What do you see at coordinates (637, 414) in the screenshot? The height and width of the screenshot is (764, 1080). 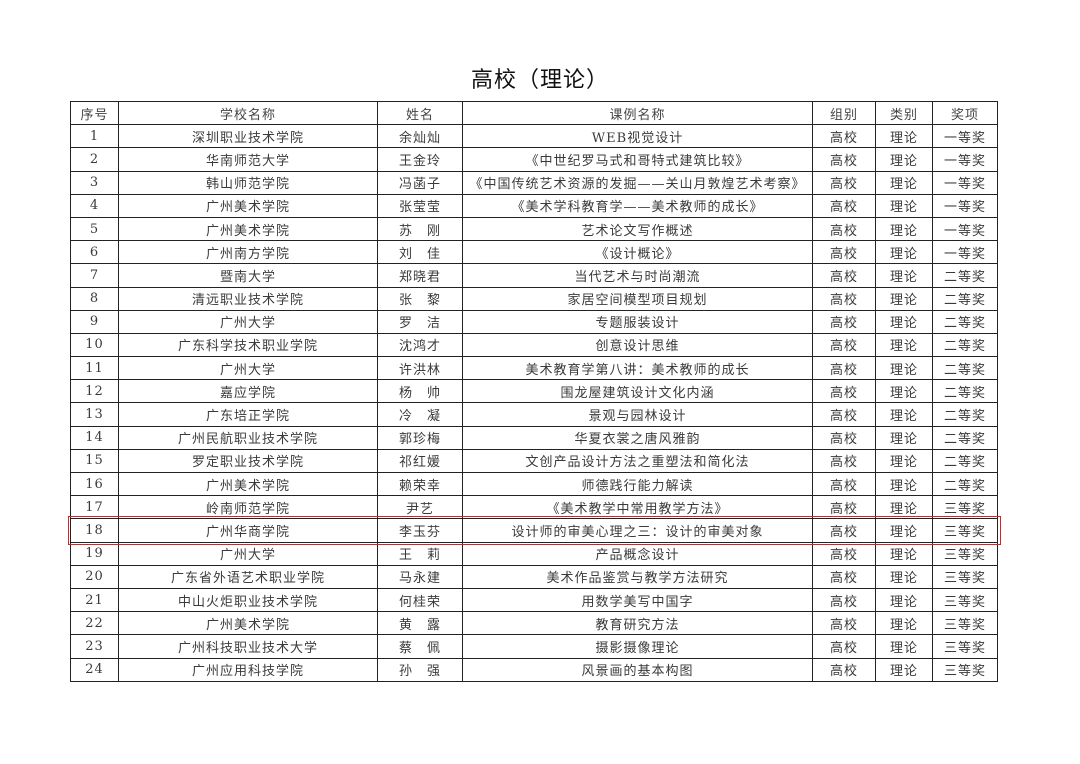 I see `cell-col-course: 景观与园林设计` at bounding box center [637, 414].